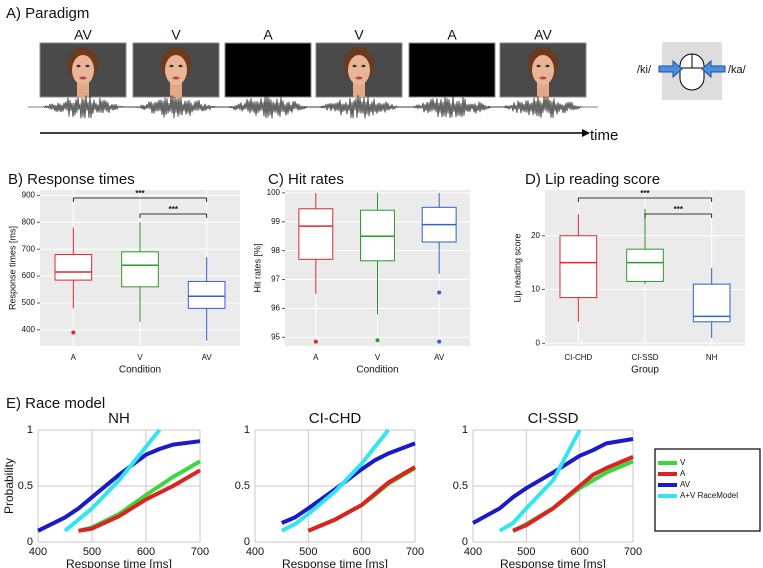 The width and height of the screenshot is (763, 568). What do you see at coordinates (712, 357) in the screenshot?
I see `x-tick-label: NH` at bounding box center [712, 357].